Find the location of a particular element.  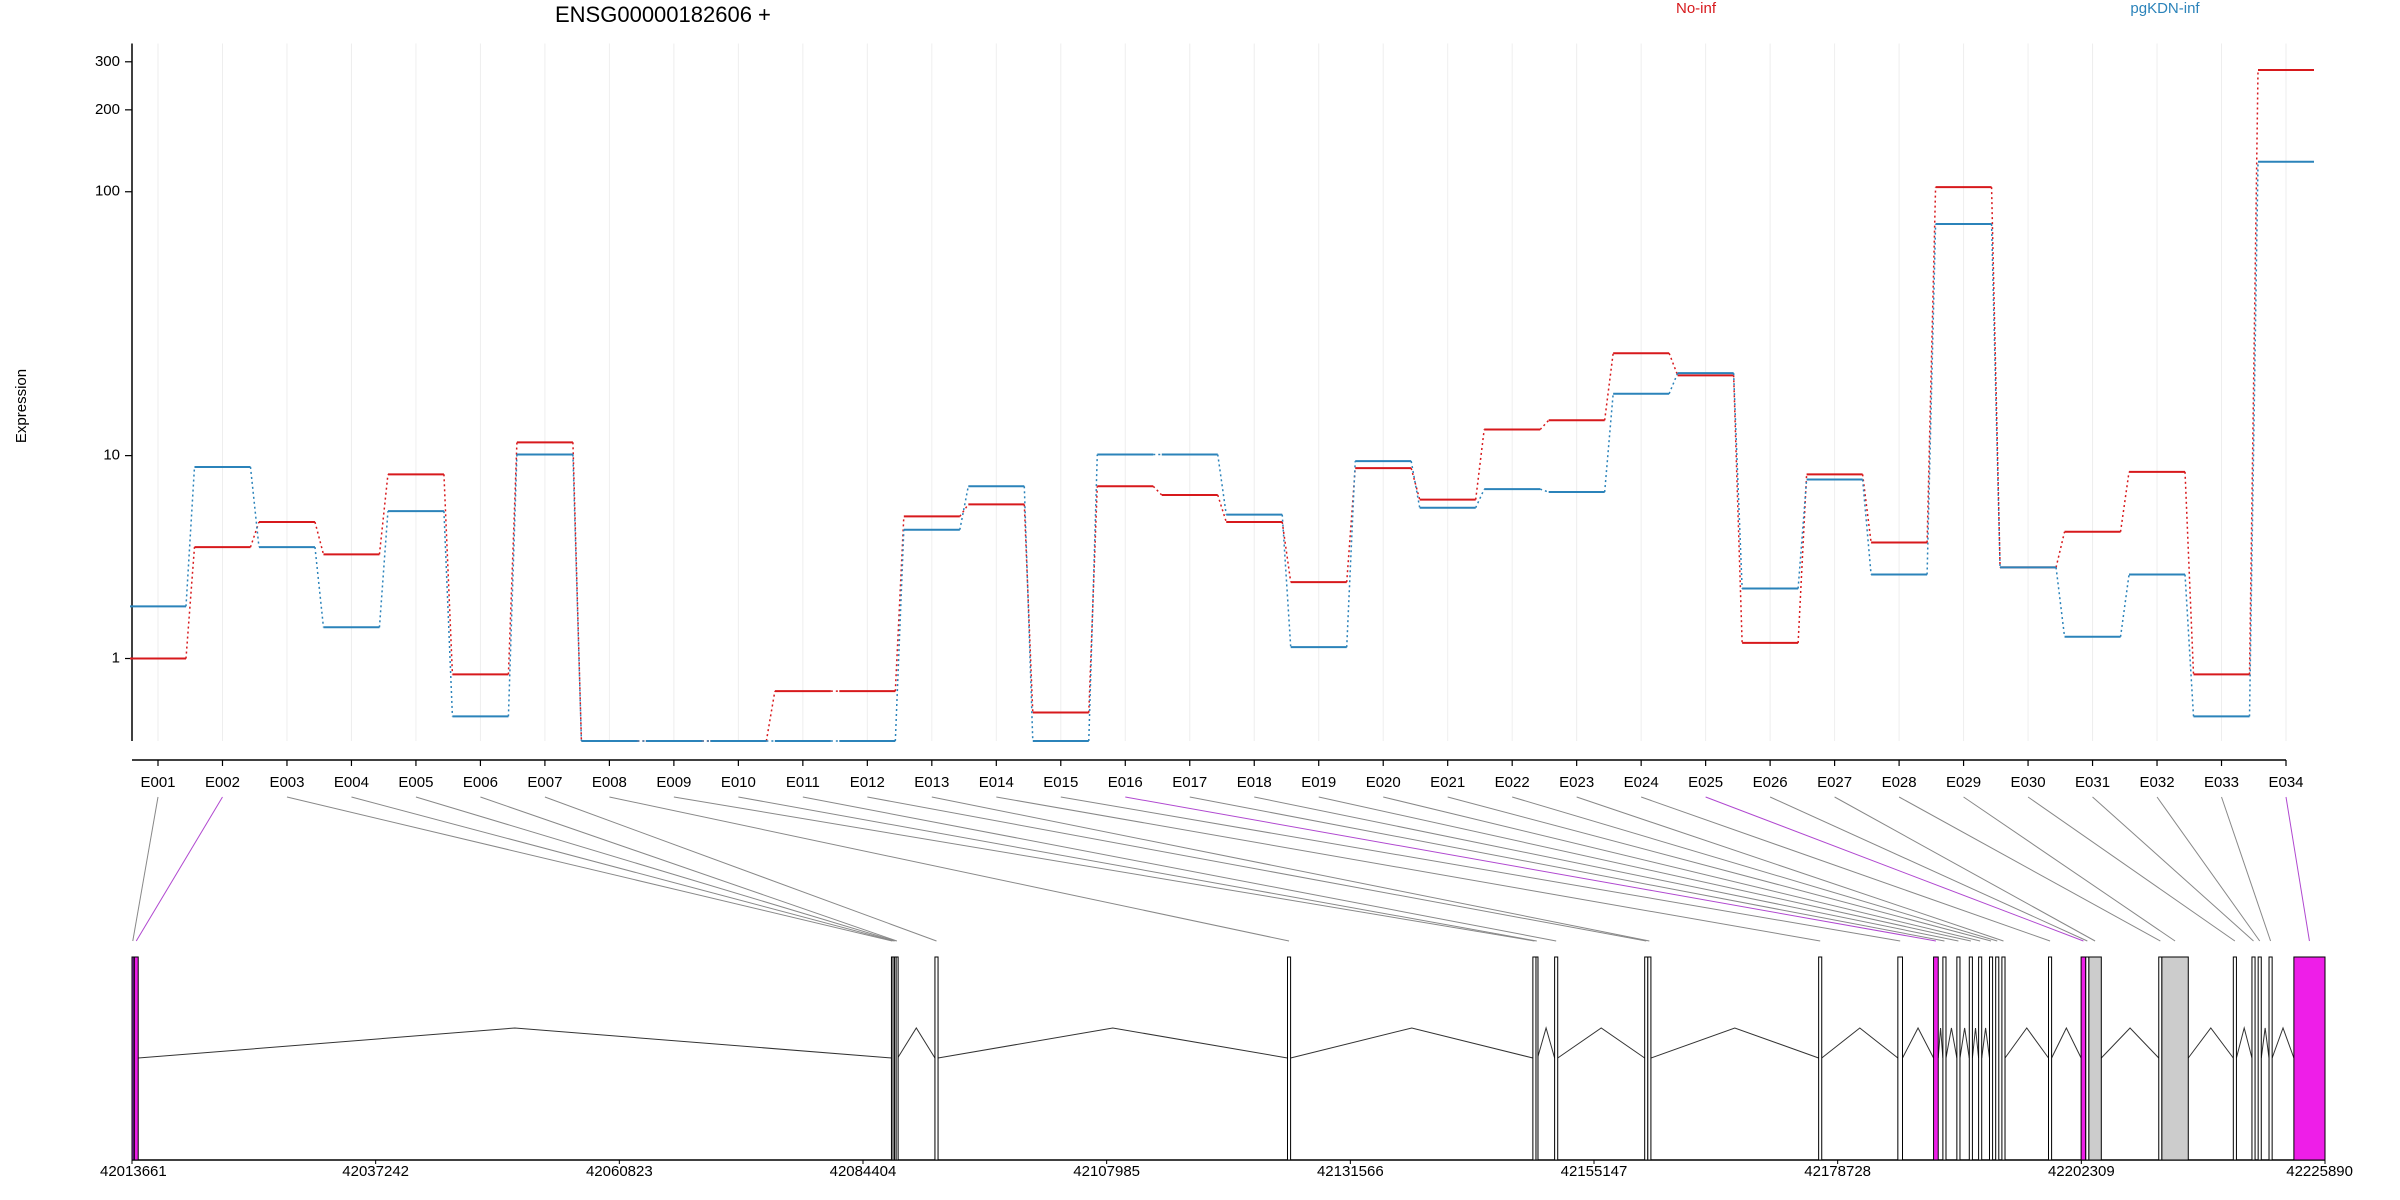

x-tick-label: E002 is located at coordinates (222, 782).